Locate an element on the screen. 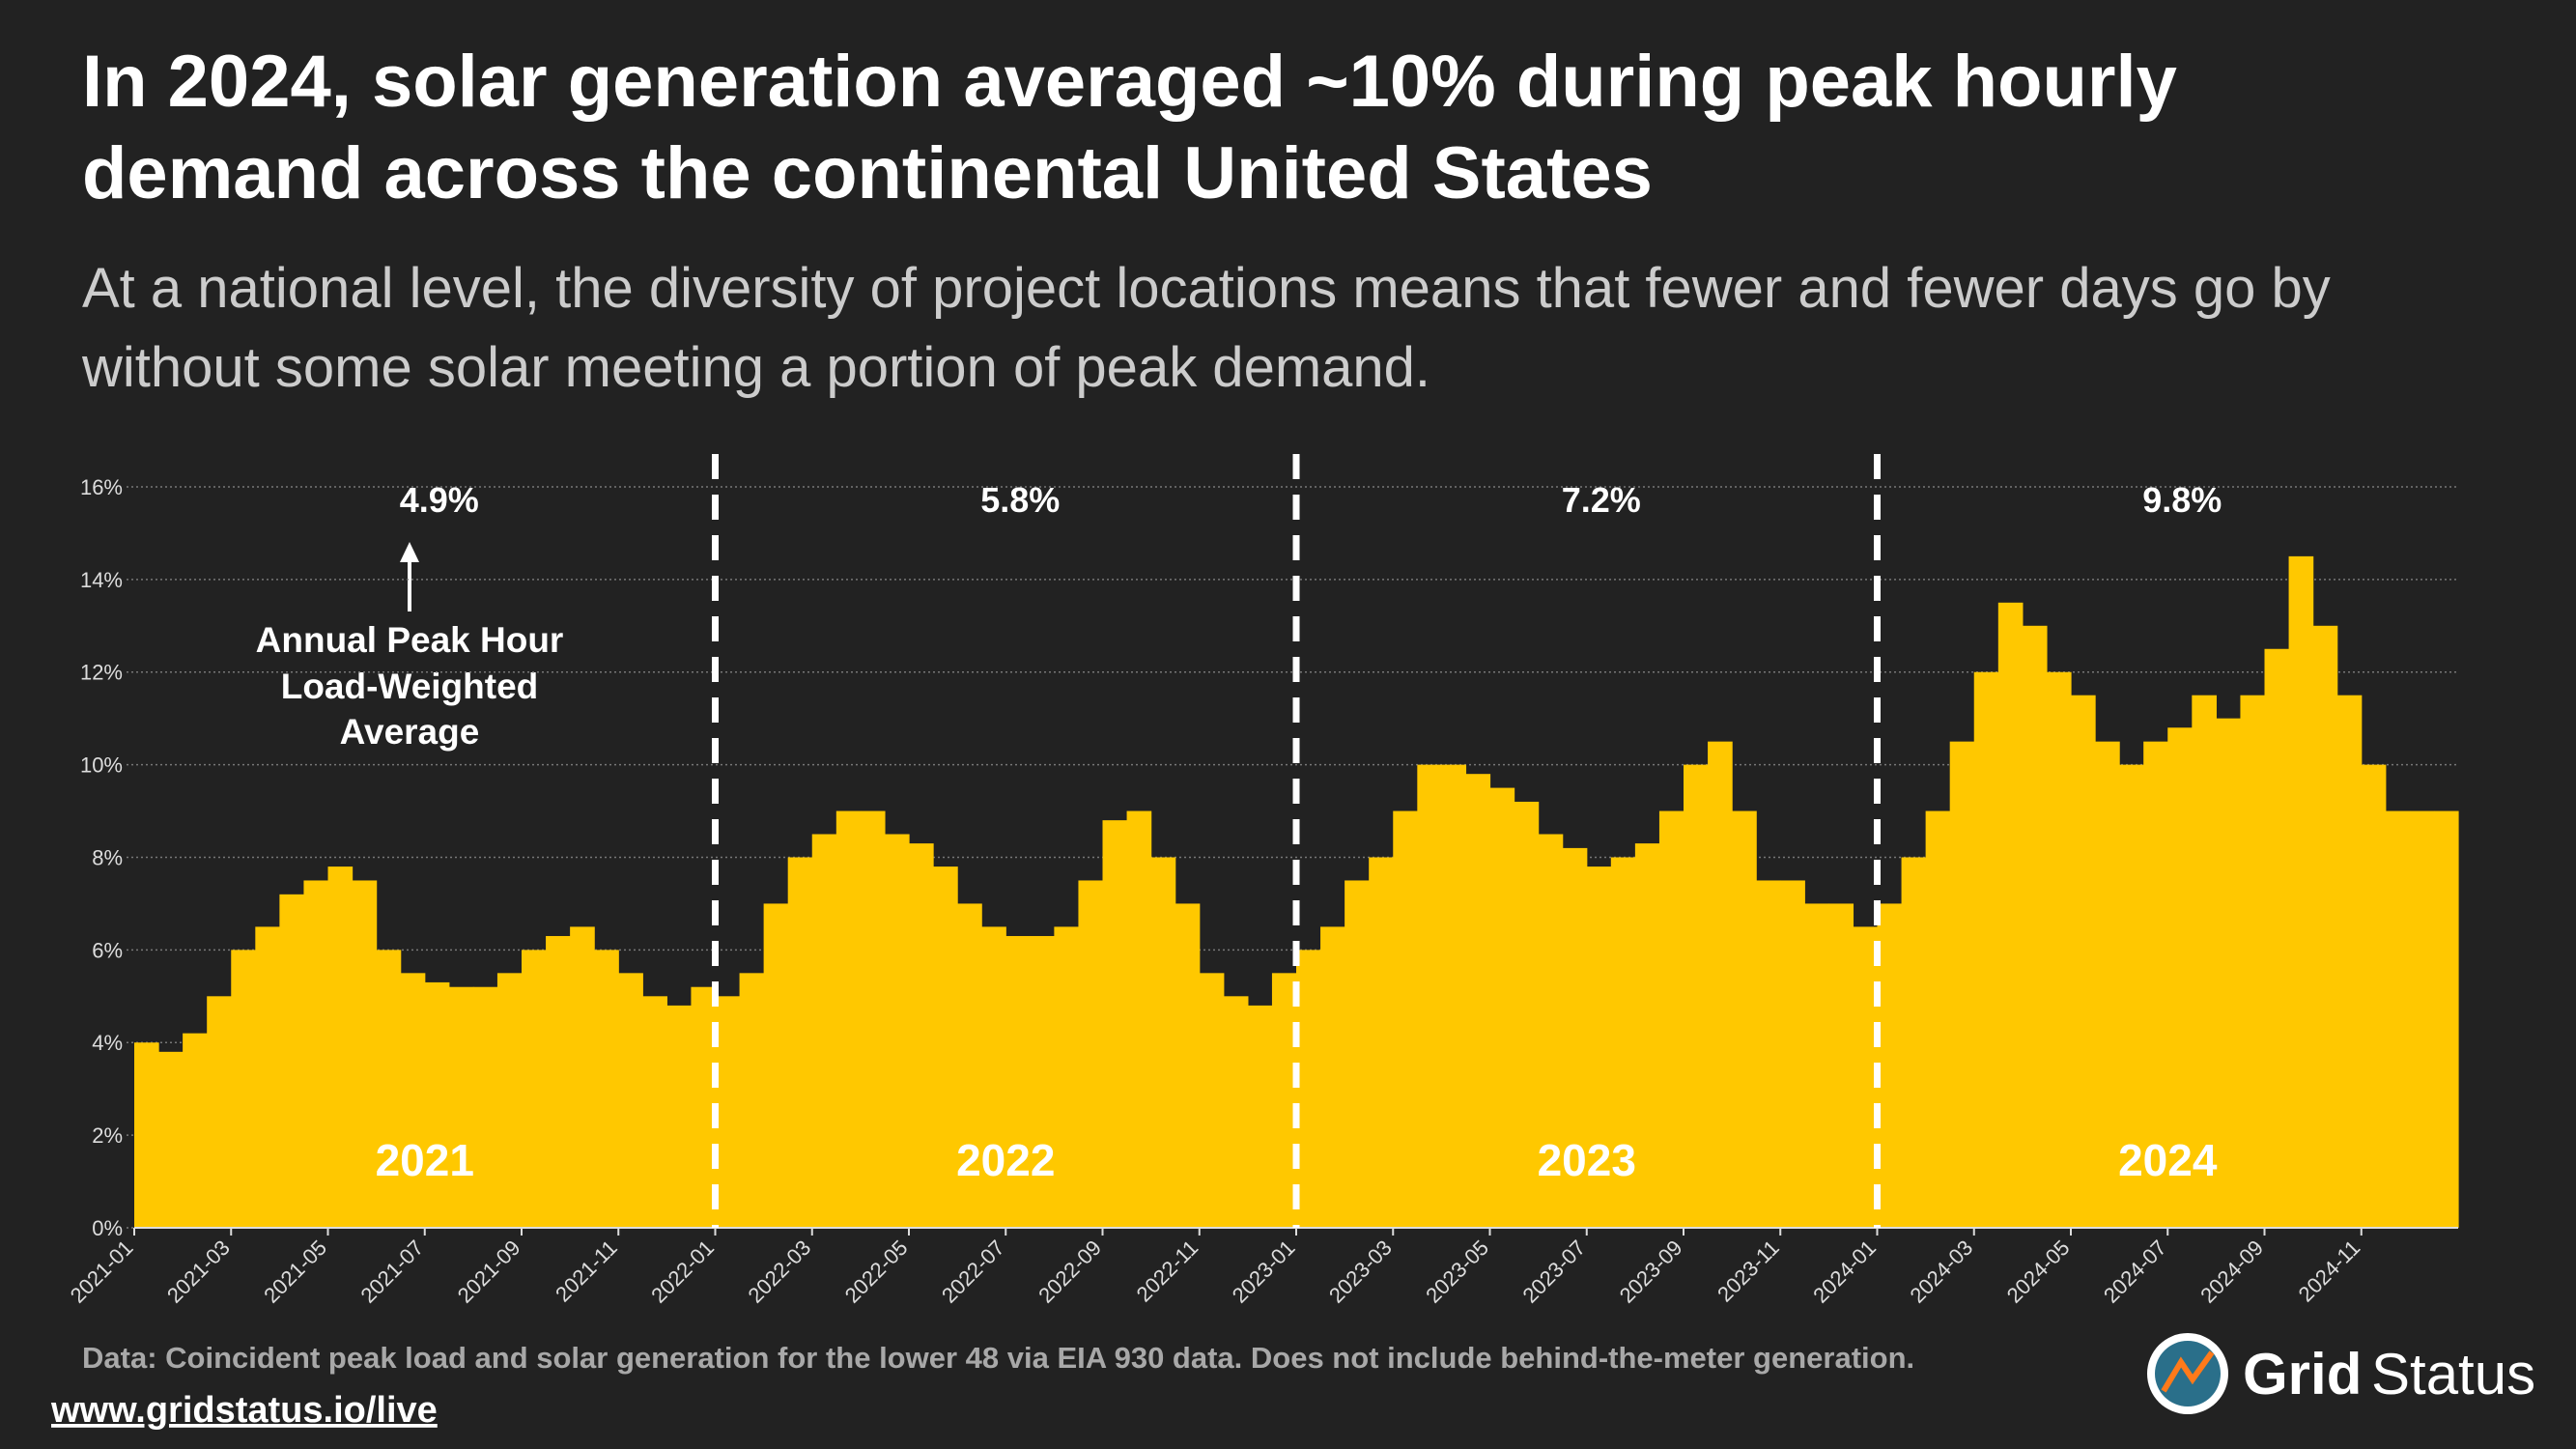 The image size is (2576, 1449). logo: Grid Status is located at coordinates (2341, 1373).